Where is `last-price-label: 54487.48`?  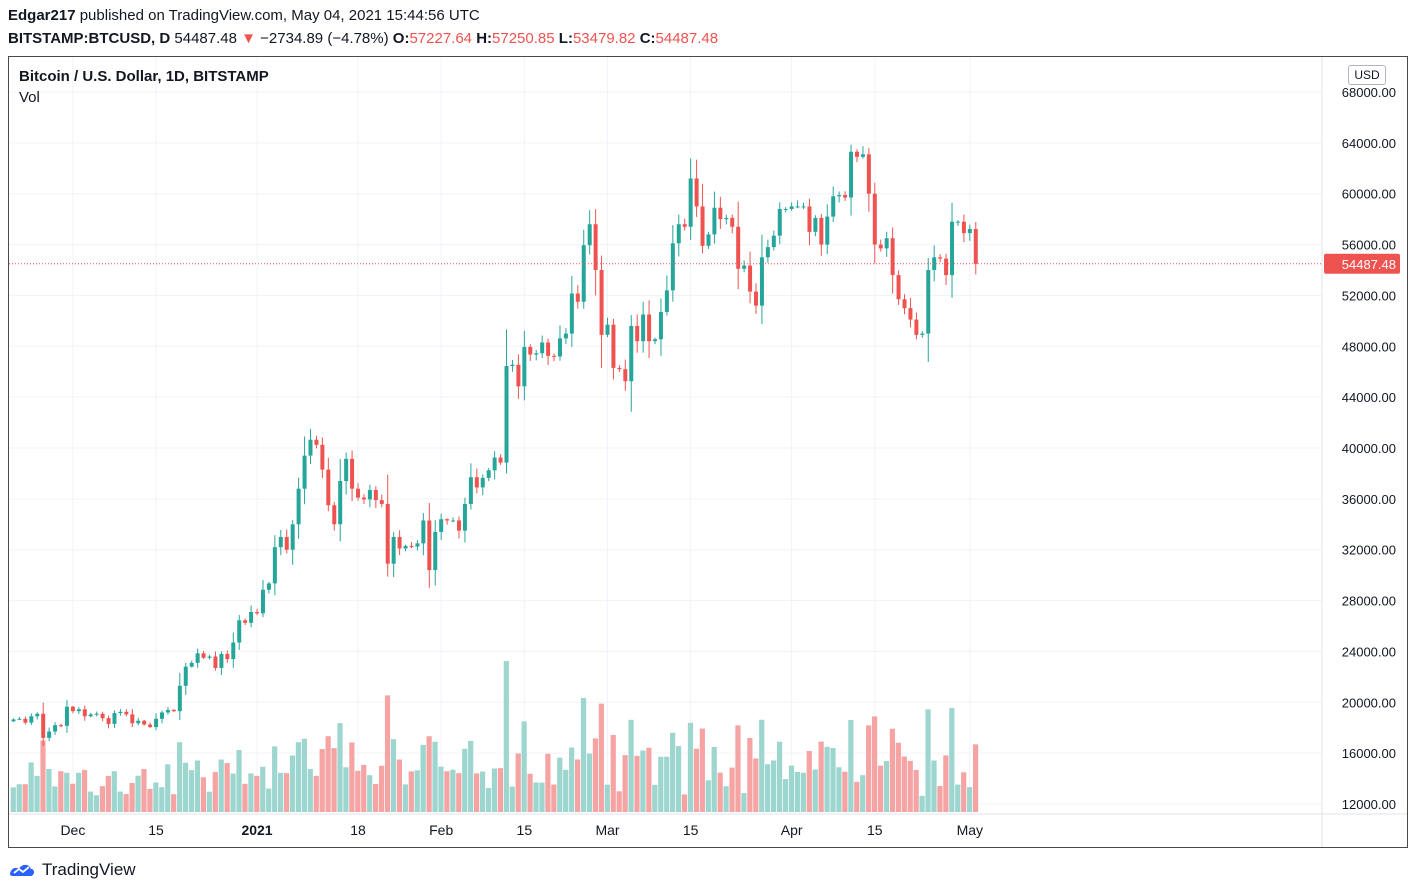
last-price-label: 54487.48 is located at coordinates (1369, 264).